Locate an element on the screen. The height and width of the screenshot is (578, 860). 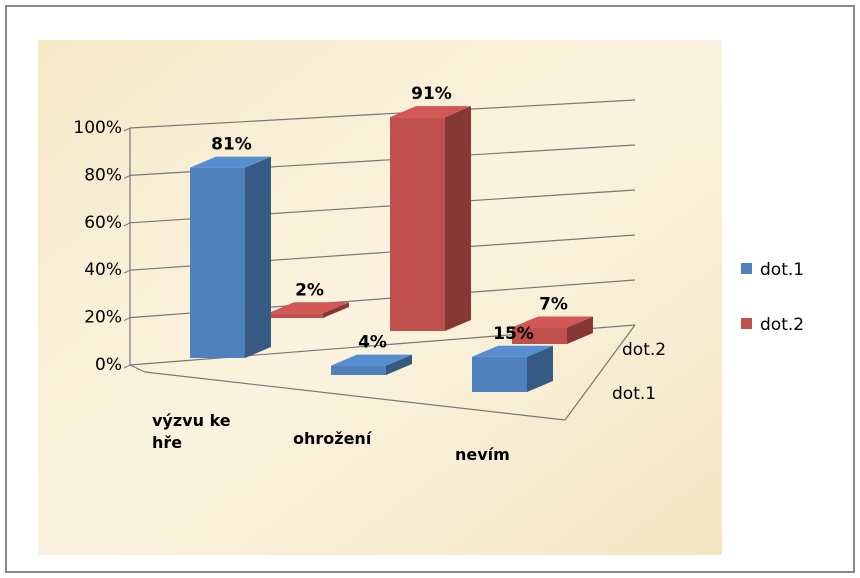
depth-label: dot.2 is located at coordinates (644, 350).